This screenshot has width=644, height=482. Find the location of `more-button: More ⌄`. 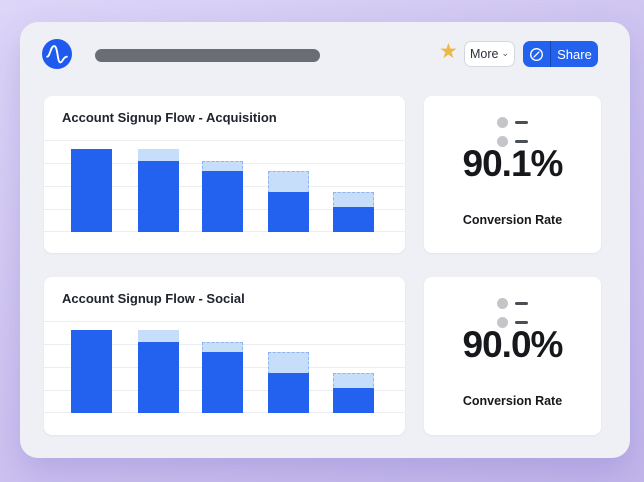

more-button: More ⌄ is located at coordinates (489, 54).